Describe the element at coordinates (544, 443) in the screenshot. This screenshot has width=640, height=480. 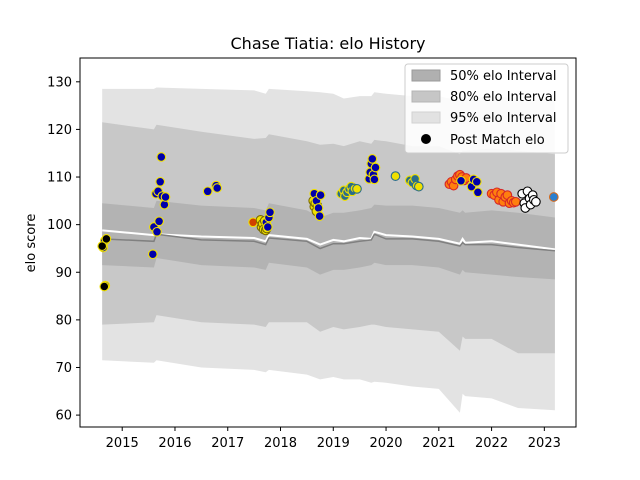
I see `x-tick-label: 2023` at that location.